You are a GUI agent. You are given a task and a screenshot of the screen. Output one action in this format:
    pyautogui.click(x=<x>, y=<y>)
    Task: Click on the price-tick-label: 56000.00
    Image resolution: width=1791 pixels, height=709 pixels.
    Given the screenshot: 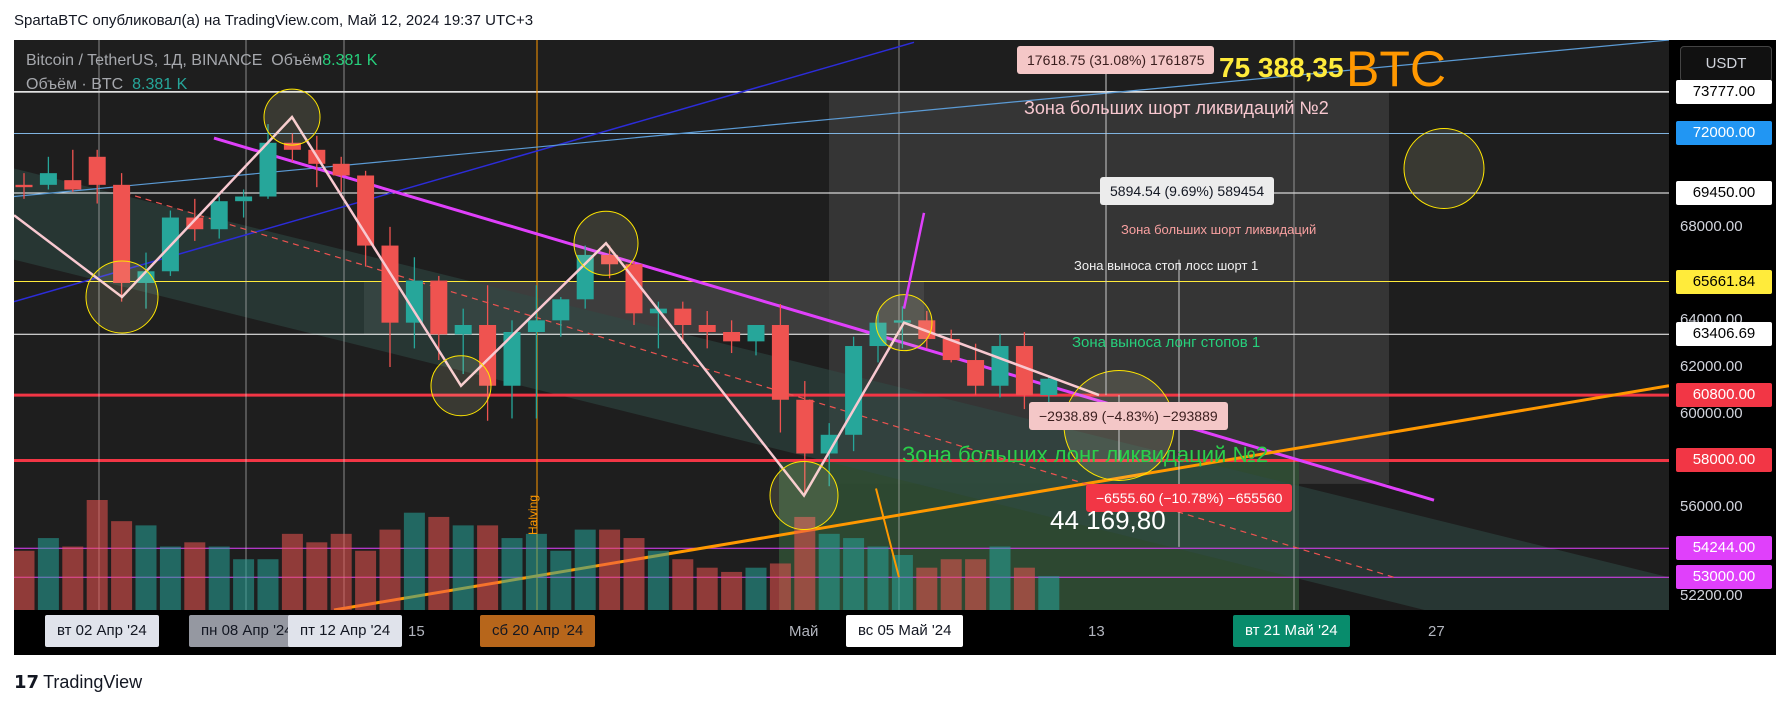 What is the action you would take?
    pyautogui.click(x=1711, y=507)
    